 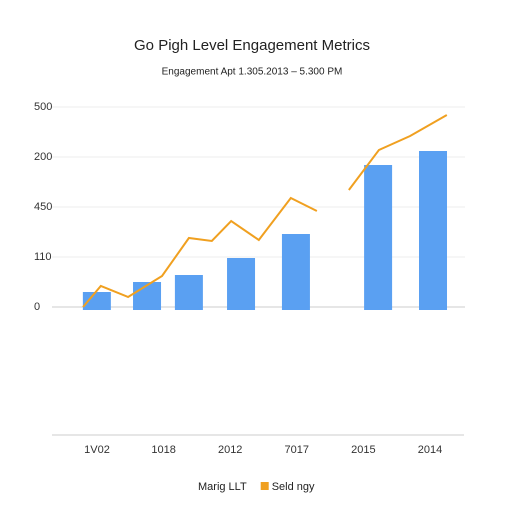 I want to click on y-tick-label: 200, so click(x=43, y=157).